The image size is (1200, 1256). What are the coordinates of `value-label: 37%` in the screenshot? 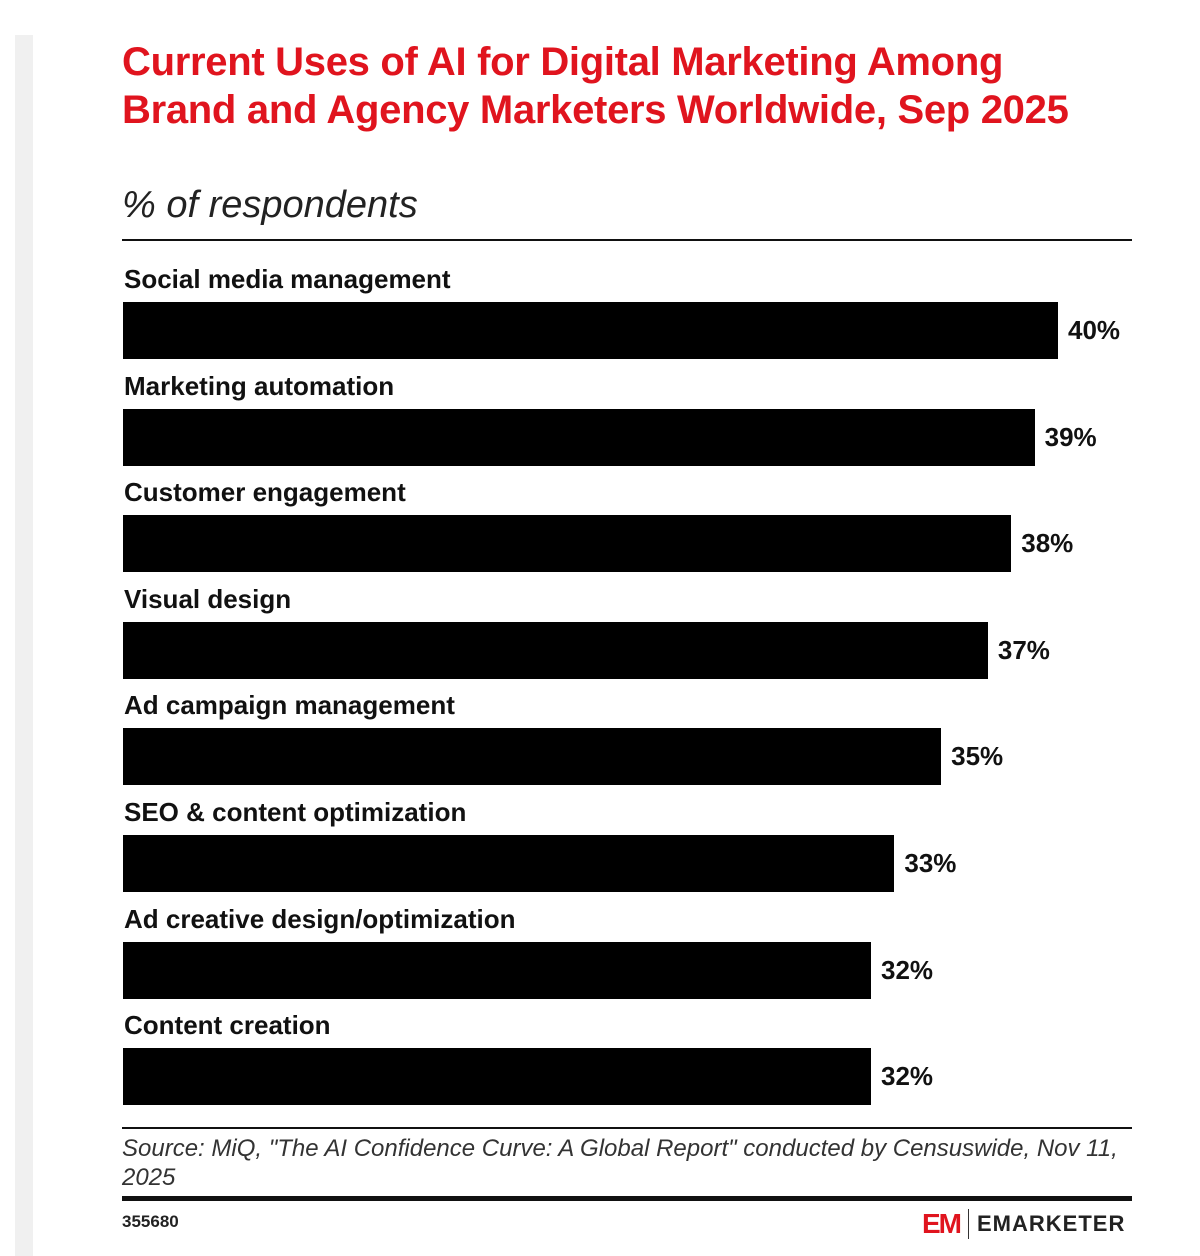 It's located at (1023, 649).